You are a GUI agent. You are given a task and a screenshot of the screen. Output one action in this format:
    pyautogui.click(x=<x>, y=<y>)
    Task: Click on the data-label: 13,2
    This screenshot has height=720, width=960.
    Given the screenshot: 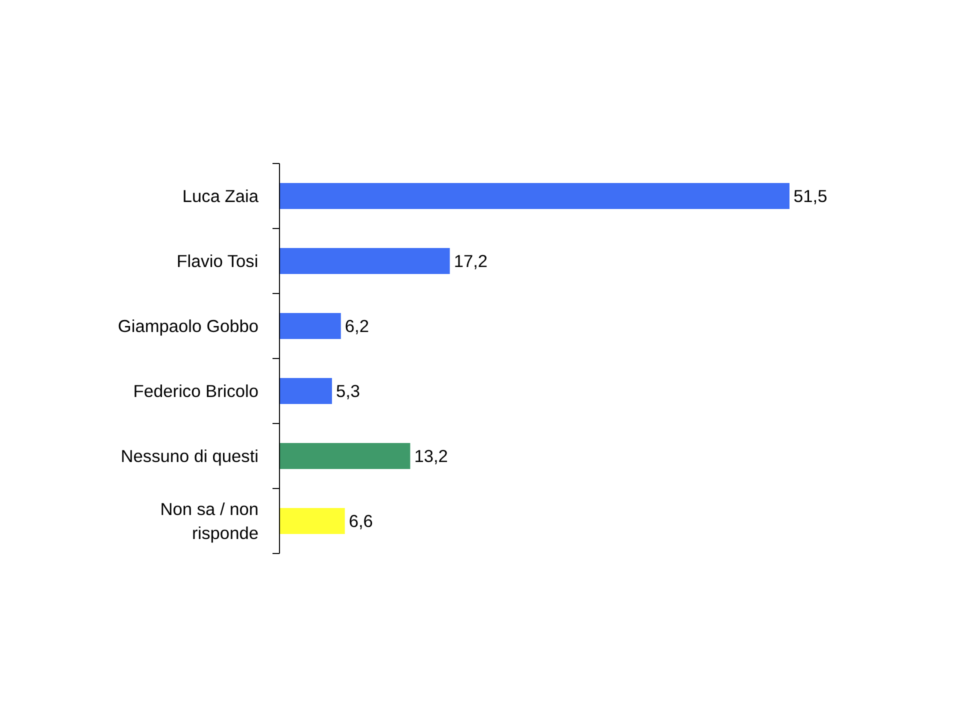 What is the action you would take?
    pyautogui.click(x=431, y=456)
    